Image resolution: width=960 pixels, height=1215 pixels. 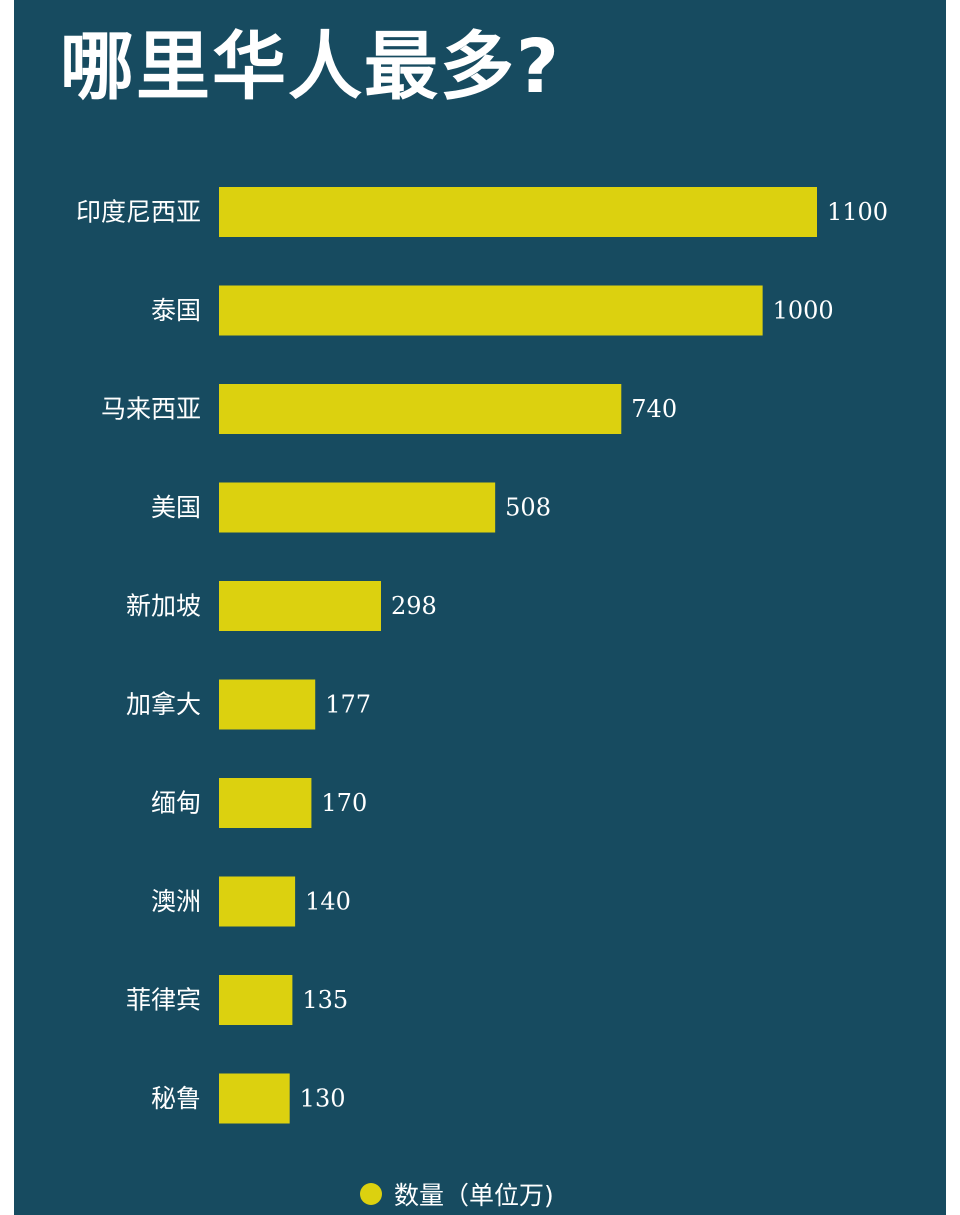 I want to click on value-label: 740, so click(x=654, y=409).